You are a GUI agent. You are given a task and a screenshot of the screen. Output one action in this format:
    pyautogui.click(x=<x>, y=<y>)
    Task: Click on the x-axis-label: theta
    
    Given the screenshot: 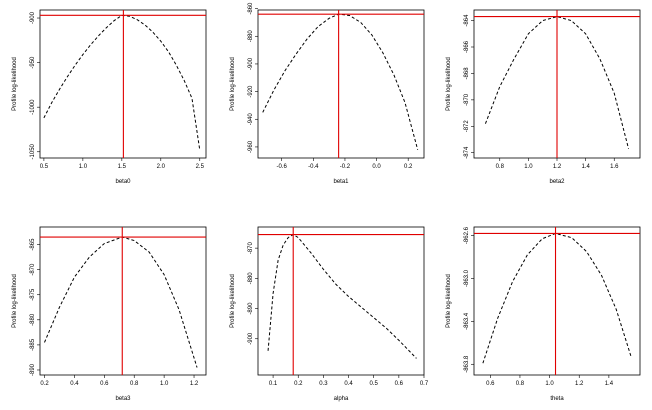 What is the action you would take?
    pyautogui.click(x=557, y=399)
    